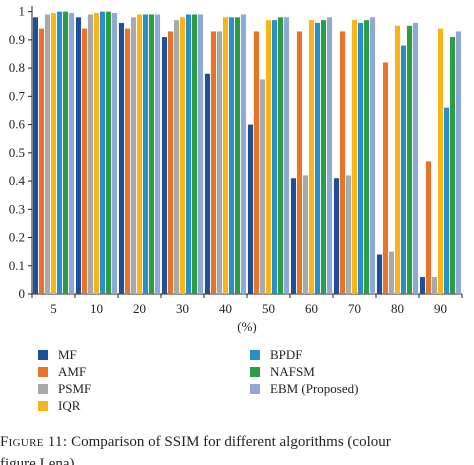 The width and height of the screenshot is (474, 465). Describe the element at coordinates (440, 308) in the screenshot. I see `x-tick-label: 90` at that location.